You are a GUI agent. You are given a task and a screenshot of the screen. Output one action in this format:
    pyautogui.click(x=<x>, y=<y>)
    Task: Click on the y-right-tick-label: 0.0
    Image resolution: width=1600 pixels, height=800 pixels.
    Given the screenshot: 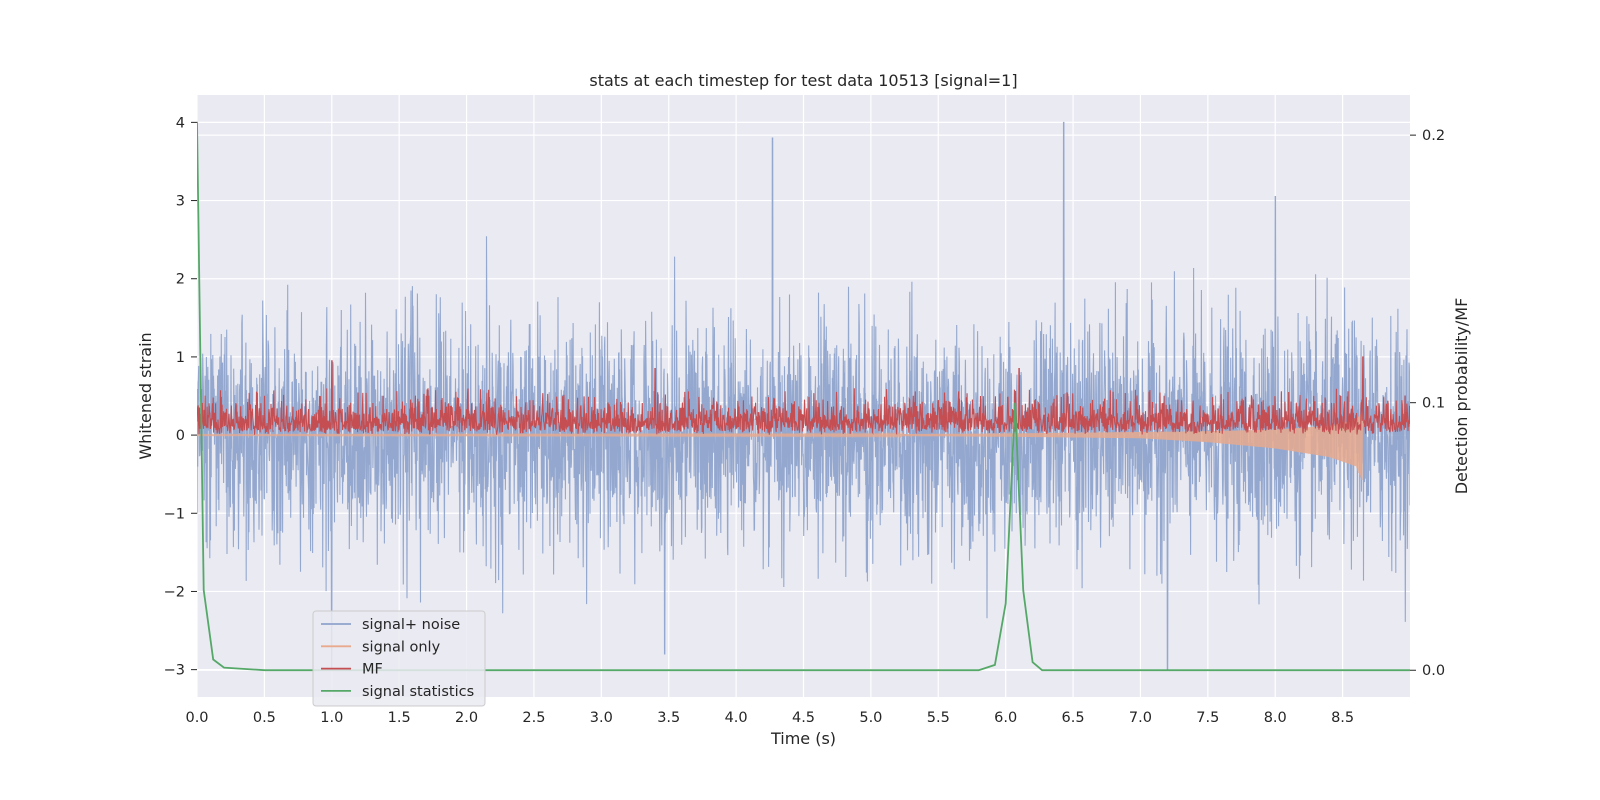 What is the action you would take?
    pyautogui.click(x=1433, y=671)
    